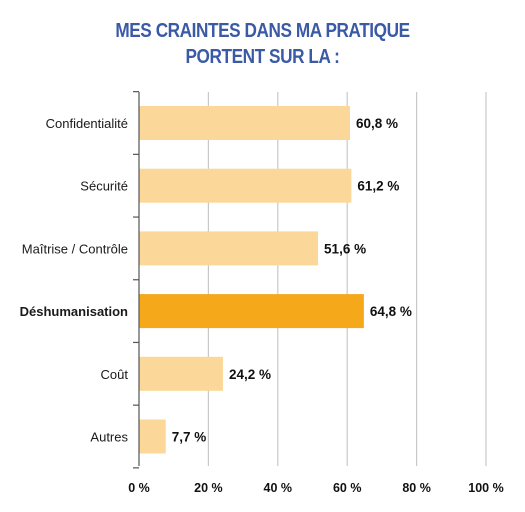 The image size is (525, 512). Describe the element at coordinates (109, 437) in the screenshot. I see `category-label: Autres` at that location.